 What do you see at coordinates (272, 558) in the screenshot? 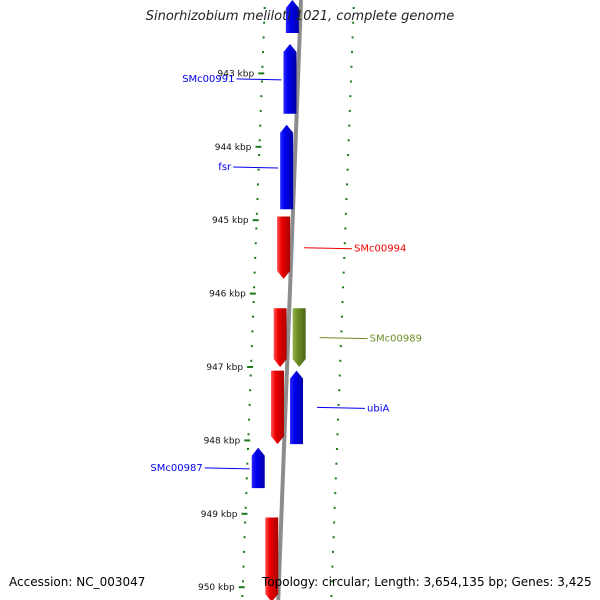
I see `gene-red5` at bounding box center [272, 558].